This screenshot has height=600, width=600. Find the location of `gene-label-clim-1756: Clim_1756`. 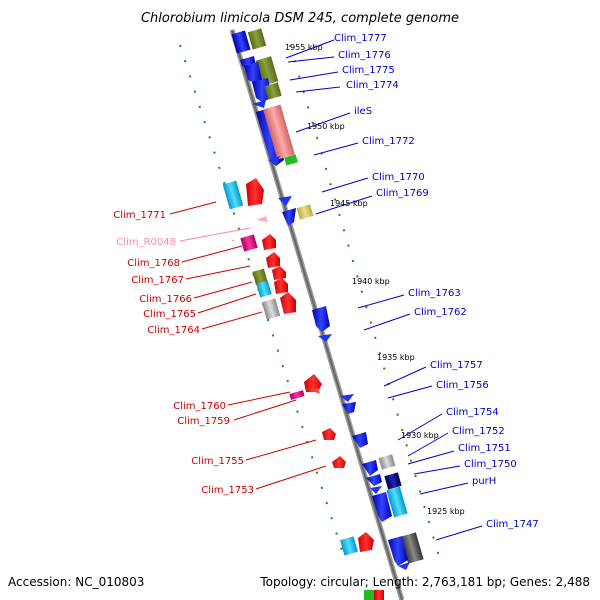

gene-label-clim-1756: Clim_1756 is located at coordinates (462, 385).